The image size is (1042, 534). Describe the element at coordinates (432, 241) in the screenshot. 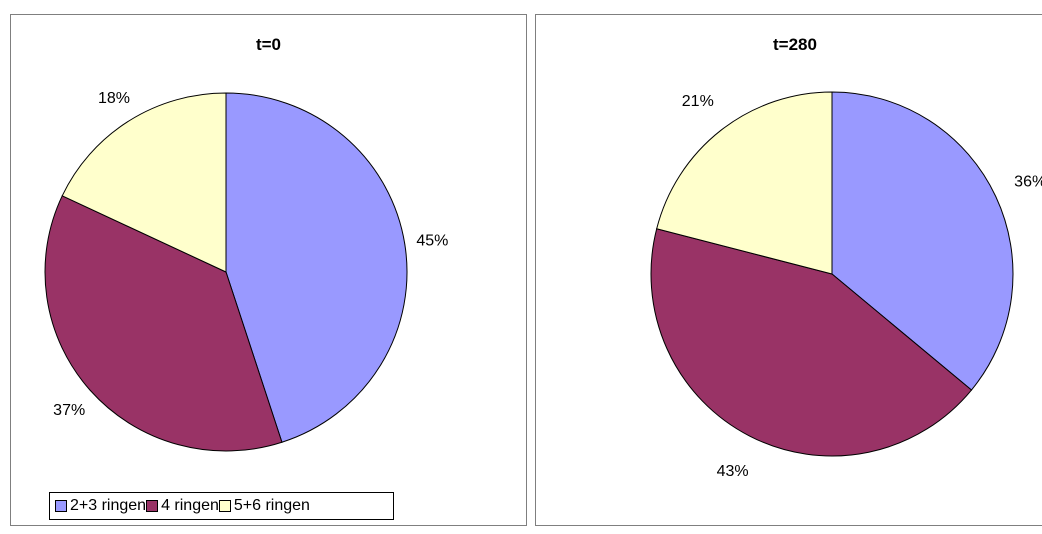

I see `pie-label-2-3-ringen: 45%` at that location.